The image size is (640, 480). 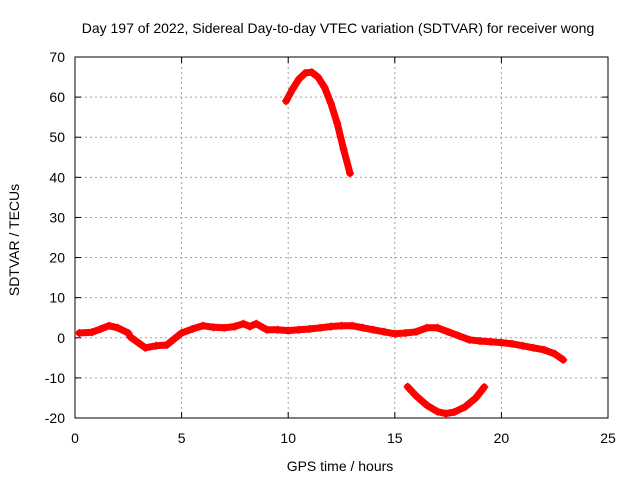 What do you see at coordinates (340, 466) in the screenshot?
I see `x-axis-label: GPS time / hours` at bounding box center [340, 466].